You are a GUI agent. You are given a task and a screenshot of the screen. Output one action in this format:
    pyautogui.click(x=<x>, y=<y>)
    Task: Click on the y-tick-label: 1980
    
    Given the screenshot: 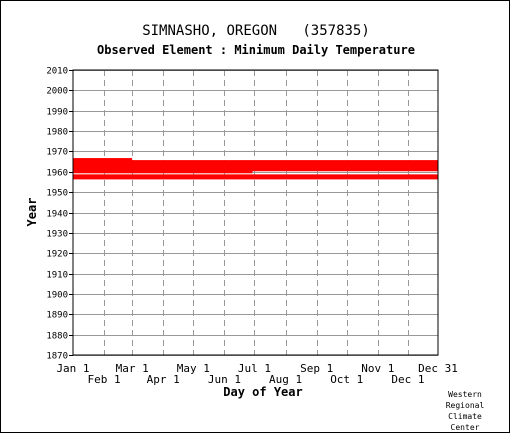 What is the action you would take?
    pyautogui.click(x=57, y=133)
    